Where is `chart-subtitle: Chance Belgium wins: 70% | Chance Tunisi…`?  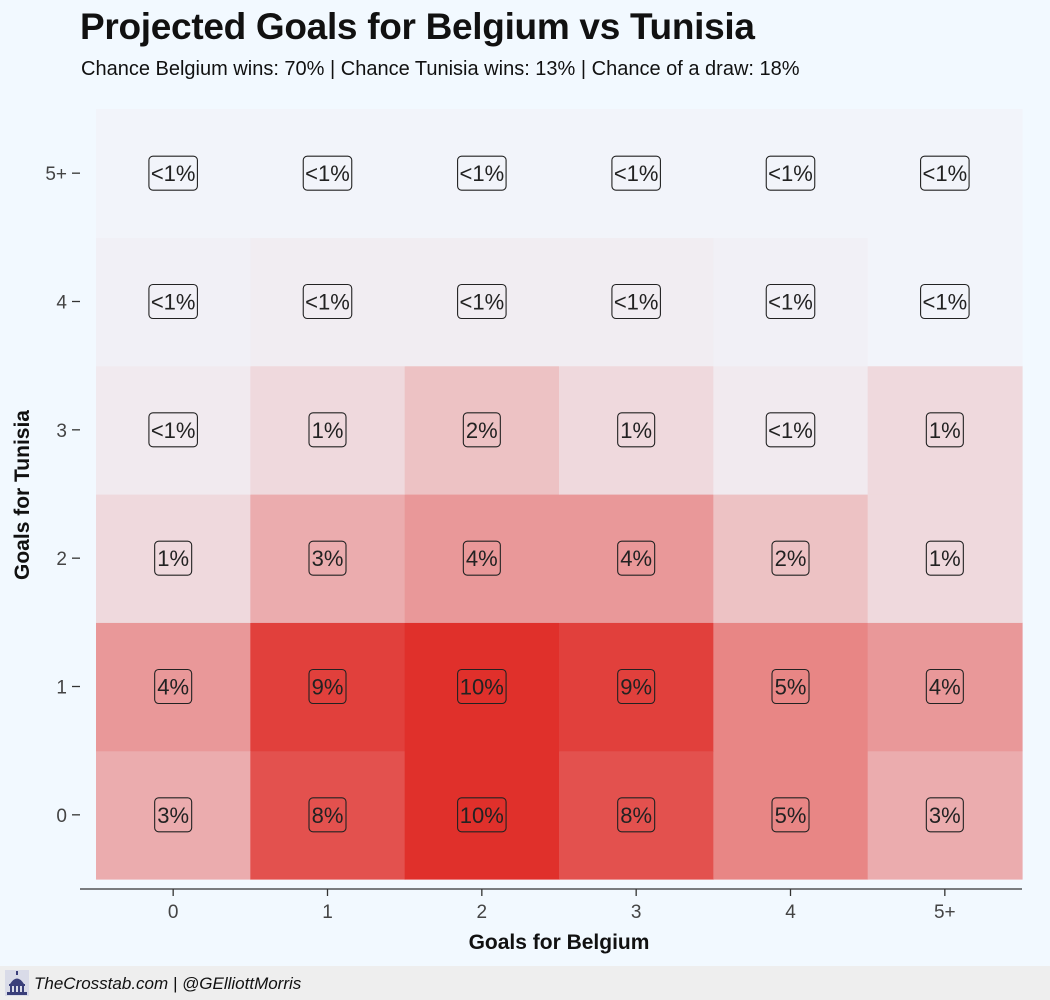
chart-subtitle: Chance Belgium wins: 70% | Chance Tunisi… is located at coordinates (440, 69).